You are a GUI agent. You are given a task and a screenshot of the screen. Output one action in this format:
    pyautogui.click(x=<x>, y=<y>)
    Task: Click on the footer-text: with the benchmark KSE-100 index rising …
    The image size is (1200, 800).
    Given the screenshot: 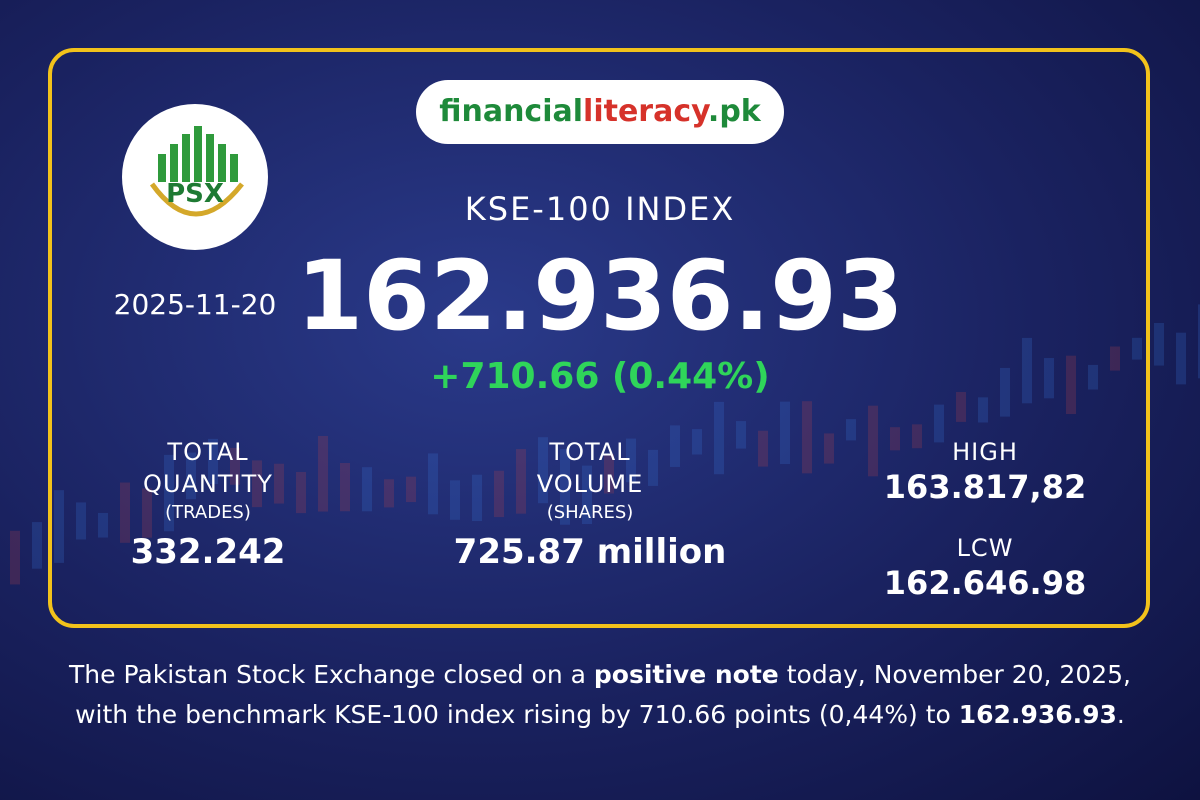 What is the action you would take?
    pyautogui.click(x=517, y=714)
    